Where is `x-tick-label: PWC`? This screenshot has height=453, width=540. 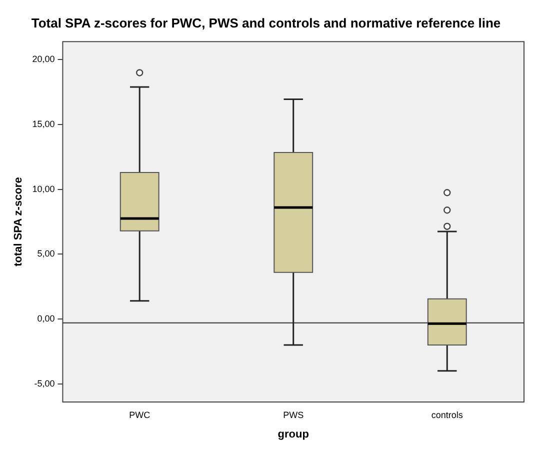 x-tick-label: PWC is located at coordinates (140, 415).